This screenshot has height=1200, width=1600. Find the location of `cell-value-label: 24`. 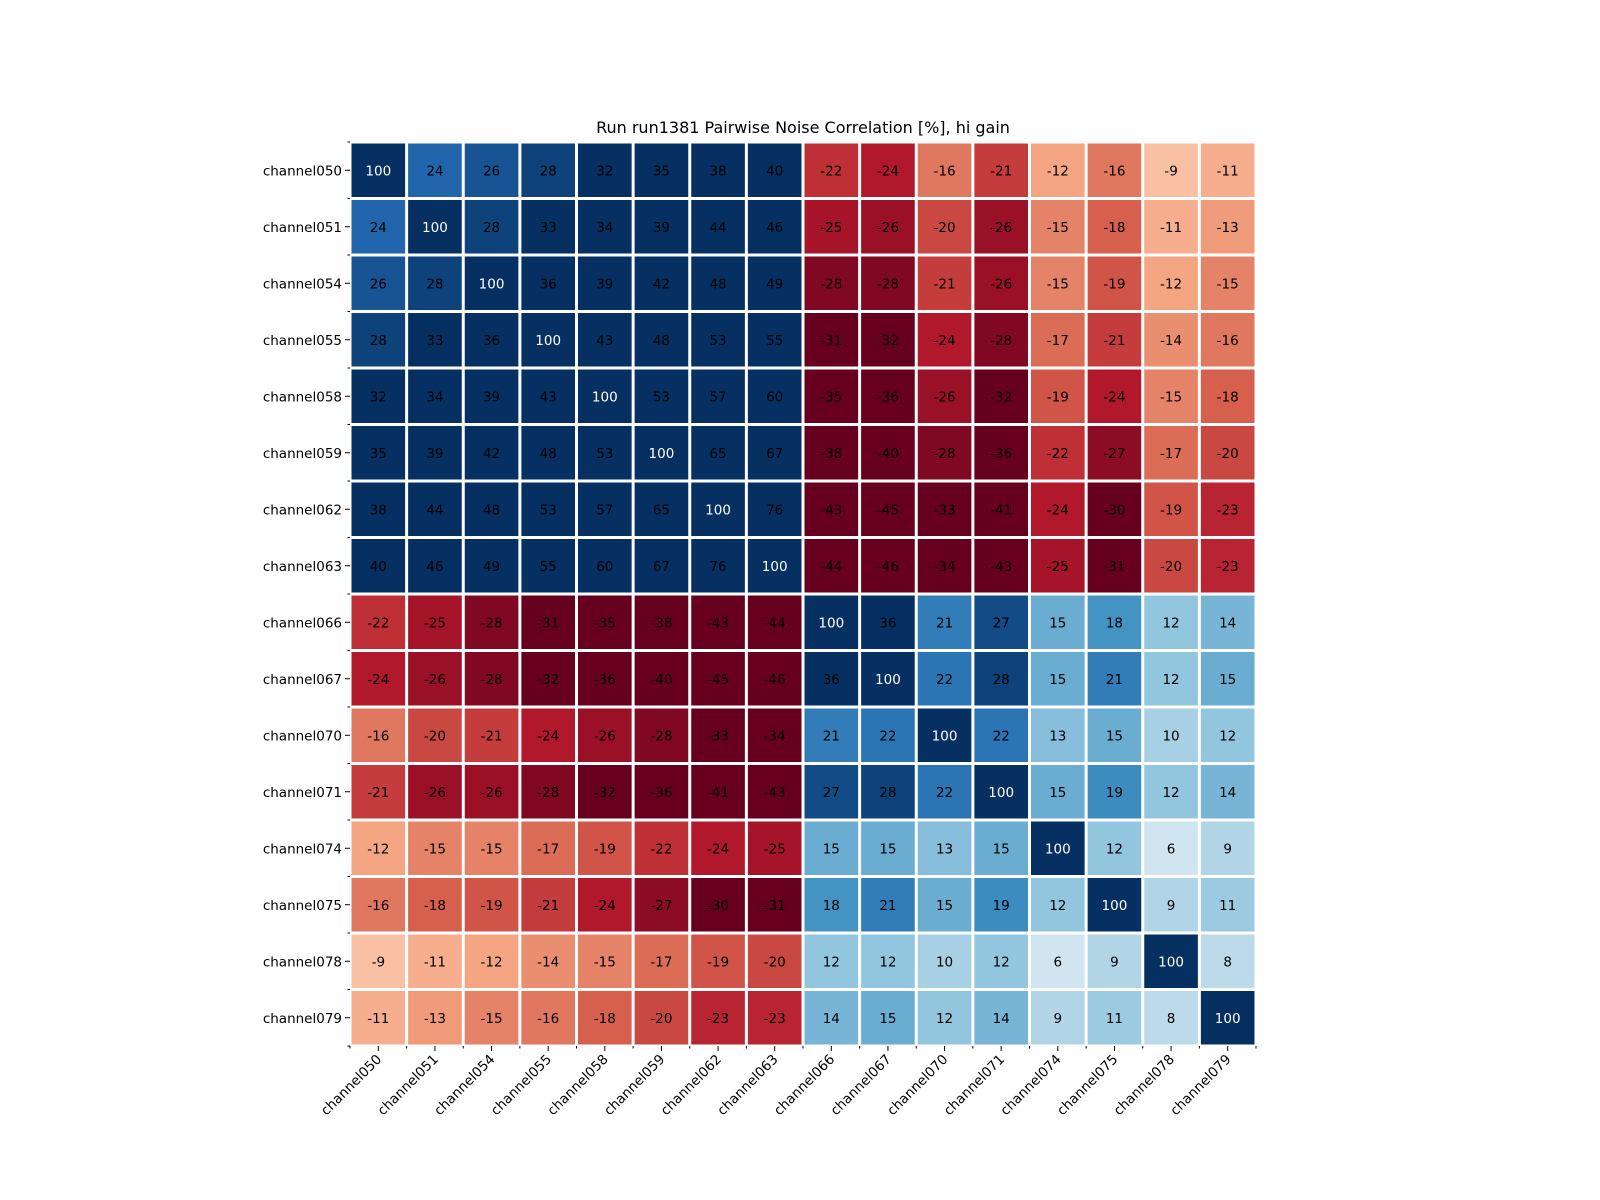

cell-value-label: 24 is located at coordinates (378, 228).